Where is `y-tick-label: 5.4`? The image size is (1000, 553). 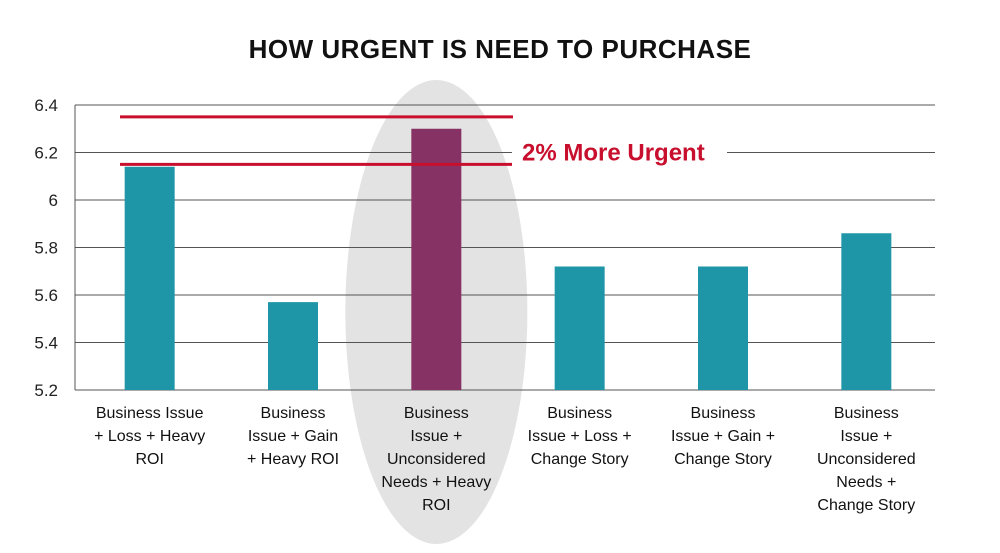 y-tick-label: 5.4 is located at coordinates (46, 343).